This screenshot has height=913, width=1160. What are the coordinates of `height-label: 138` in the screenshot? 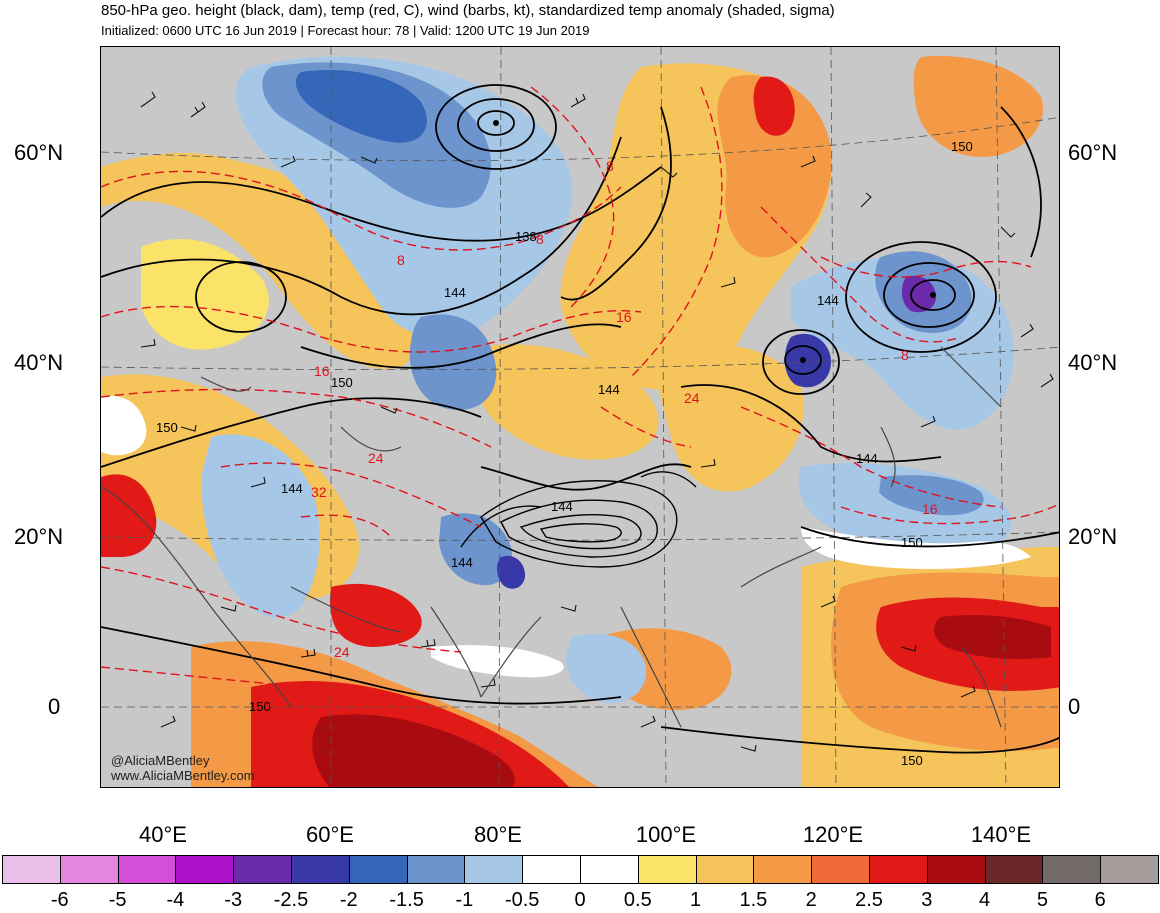 It's located at (526, 236).